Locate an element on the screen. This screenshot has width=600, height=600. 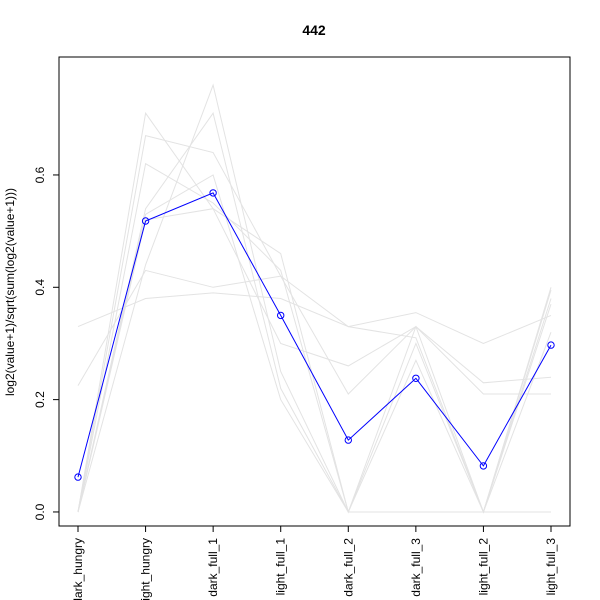
x-tick-label: light_full_1 is located at coordinates (281, 567).